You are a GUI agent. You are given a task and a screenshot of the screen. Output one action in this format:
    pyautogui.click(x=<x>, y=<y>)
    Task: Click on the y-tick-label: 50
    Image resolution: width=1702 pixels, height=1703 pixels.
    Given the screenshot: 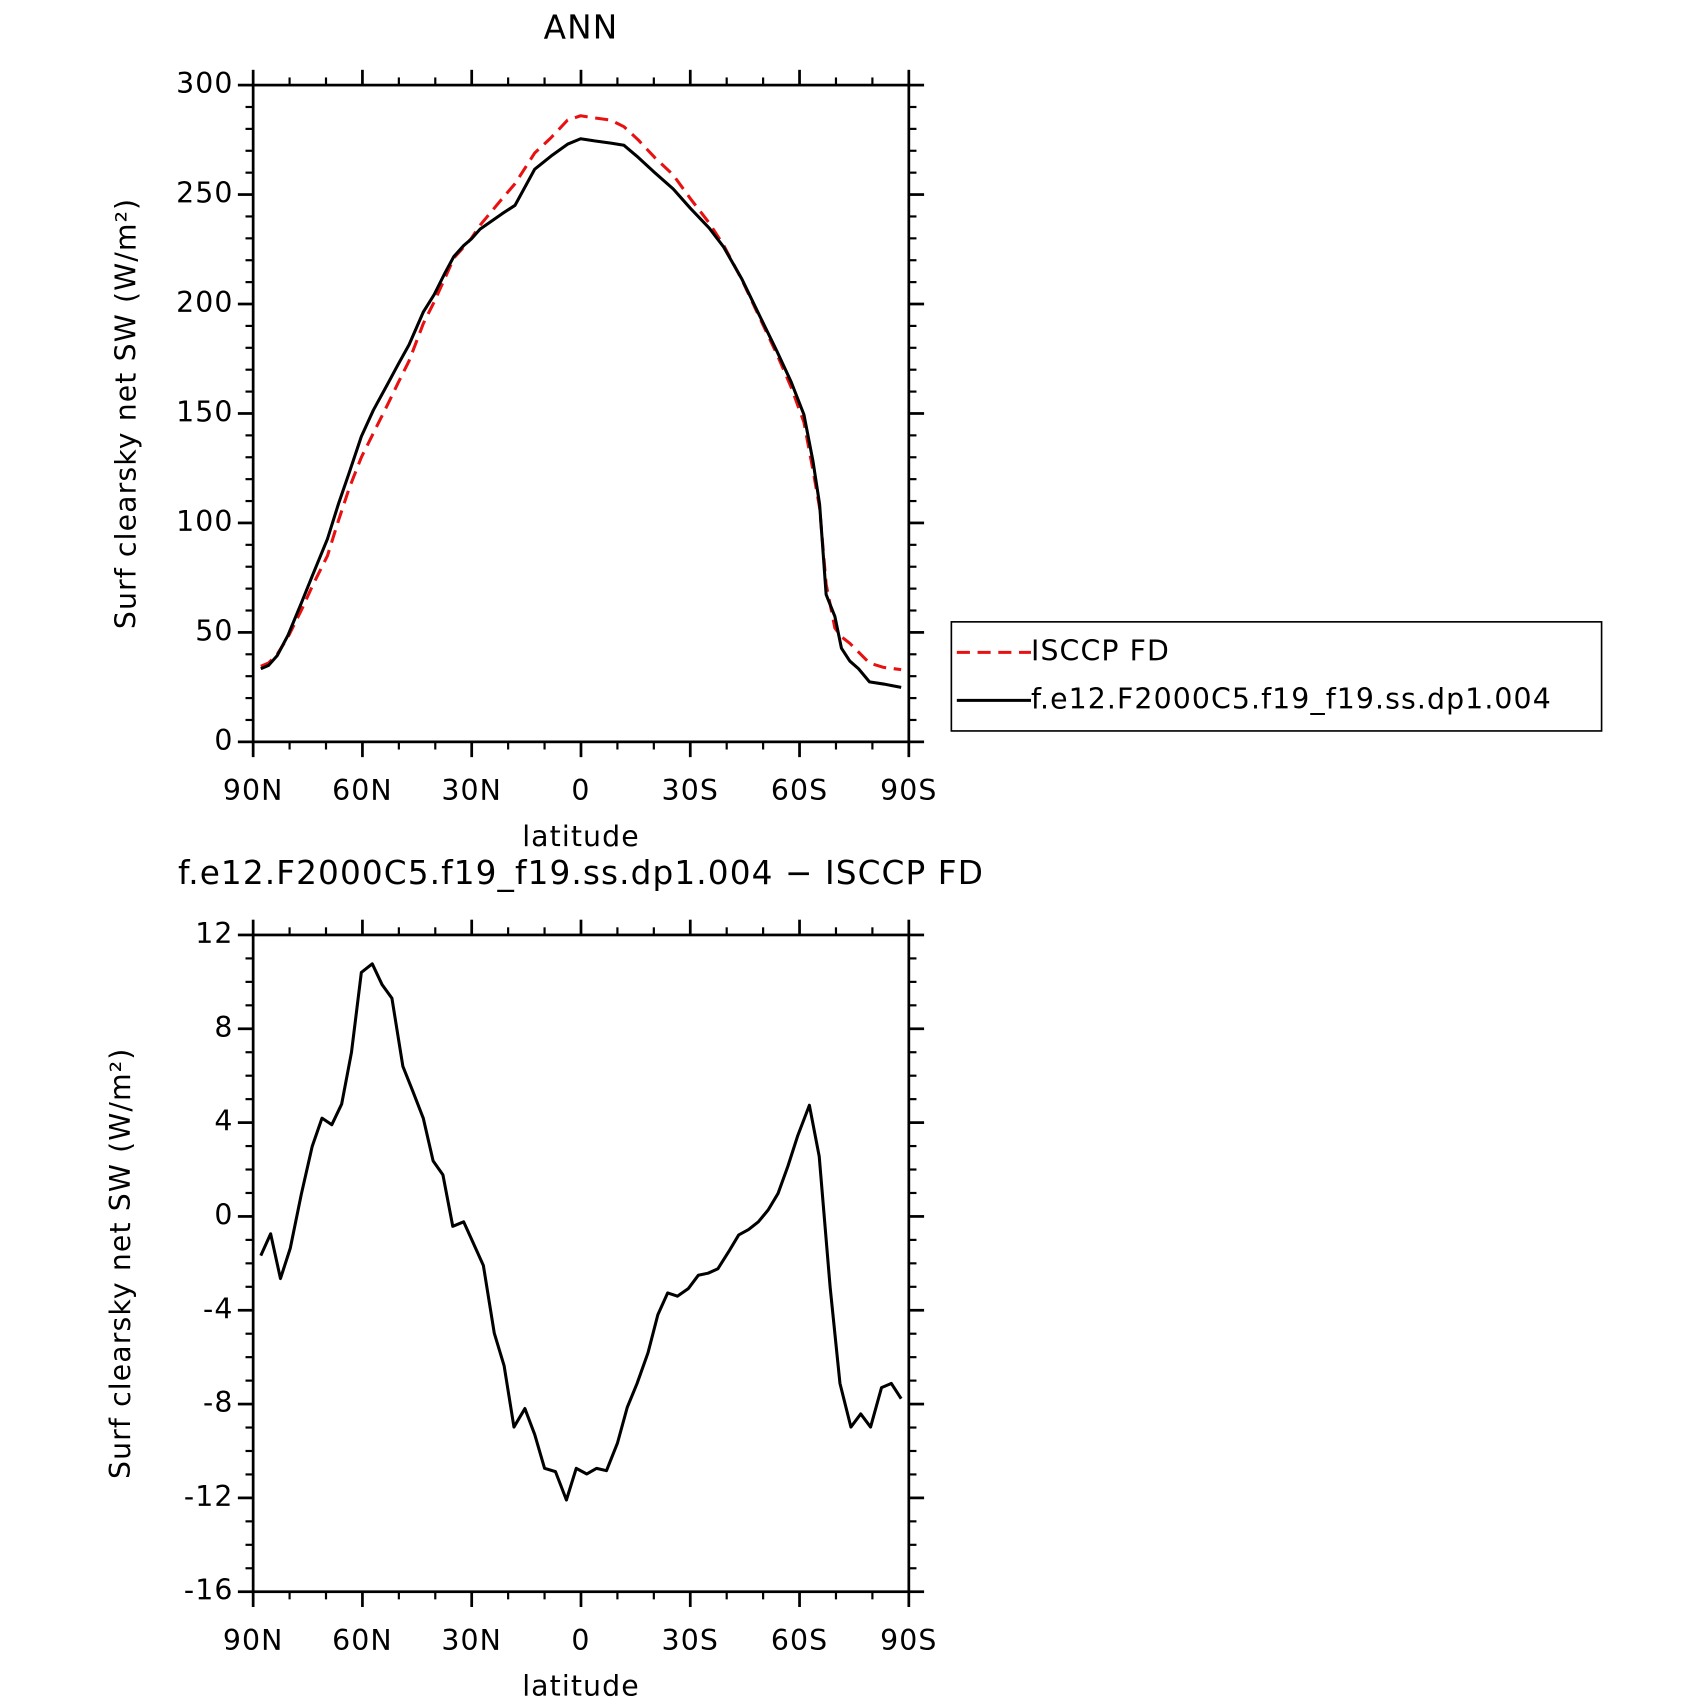 What is the action you would take?
    pyautogui.click(x=214, y=630)
    